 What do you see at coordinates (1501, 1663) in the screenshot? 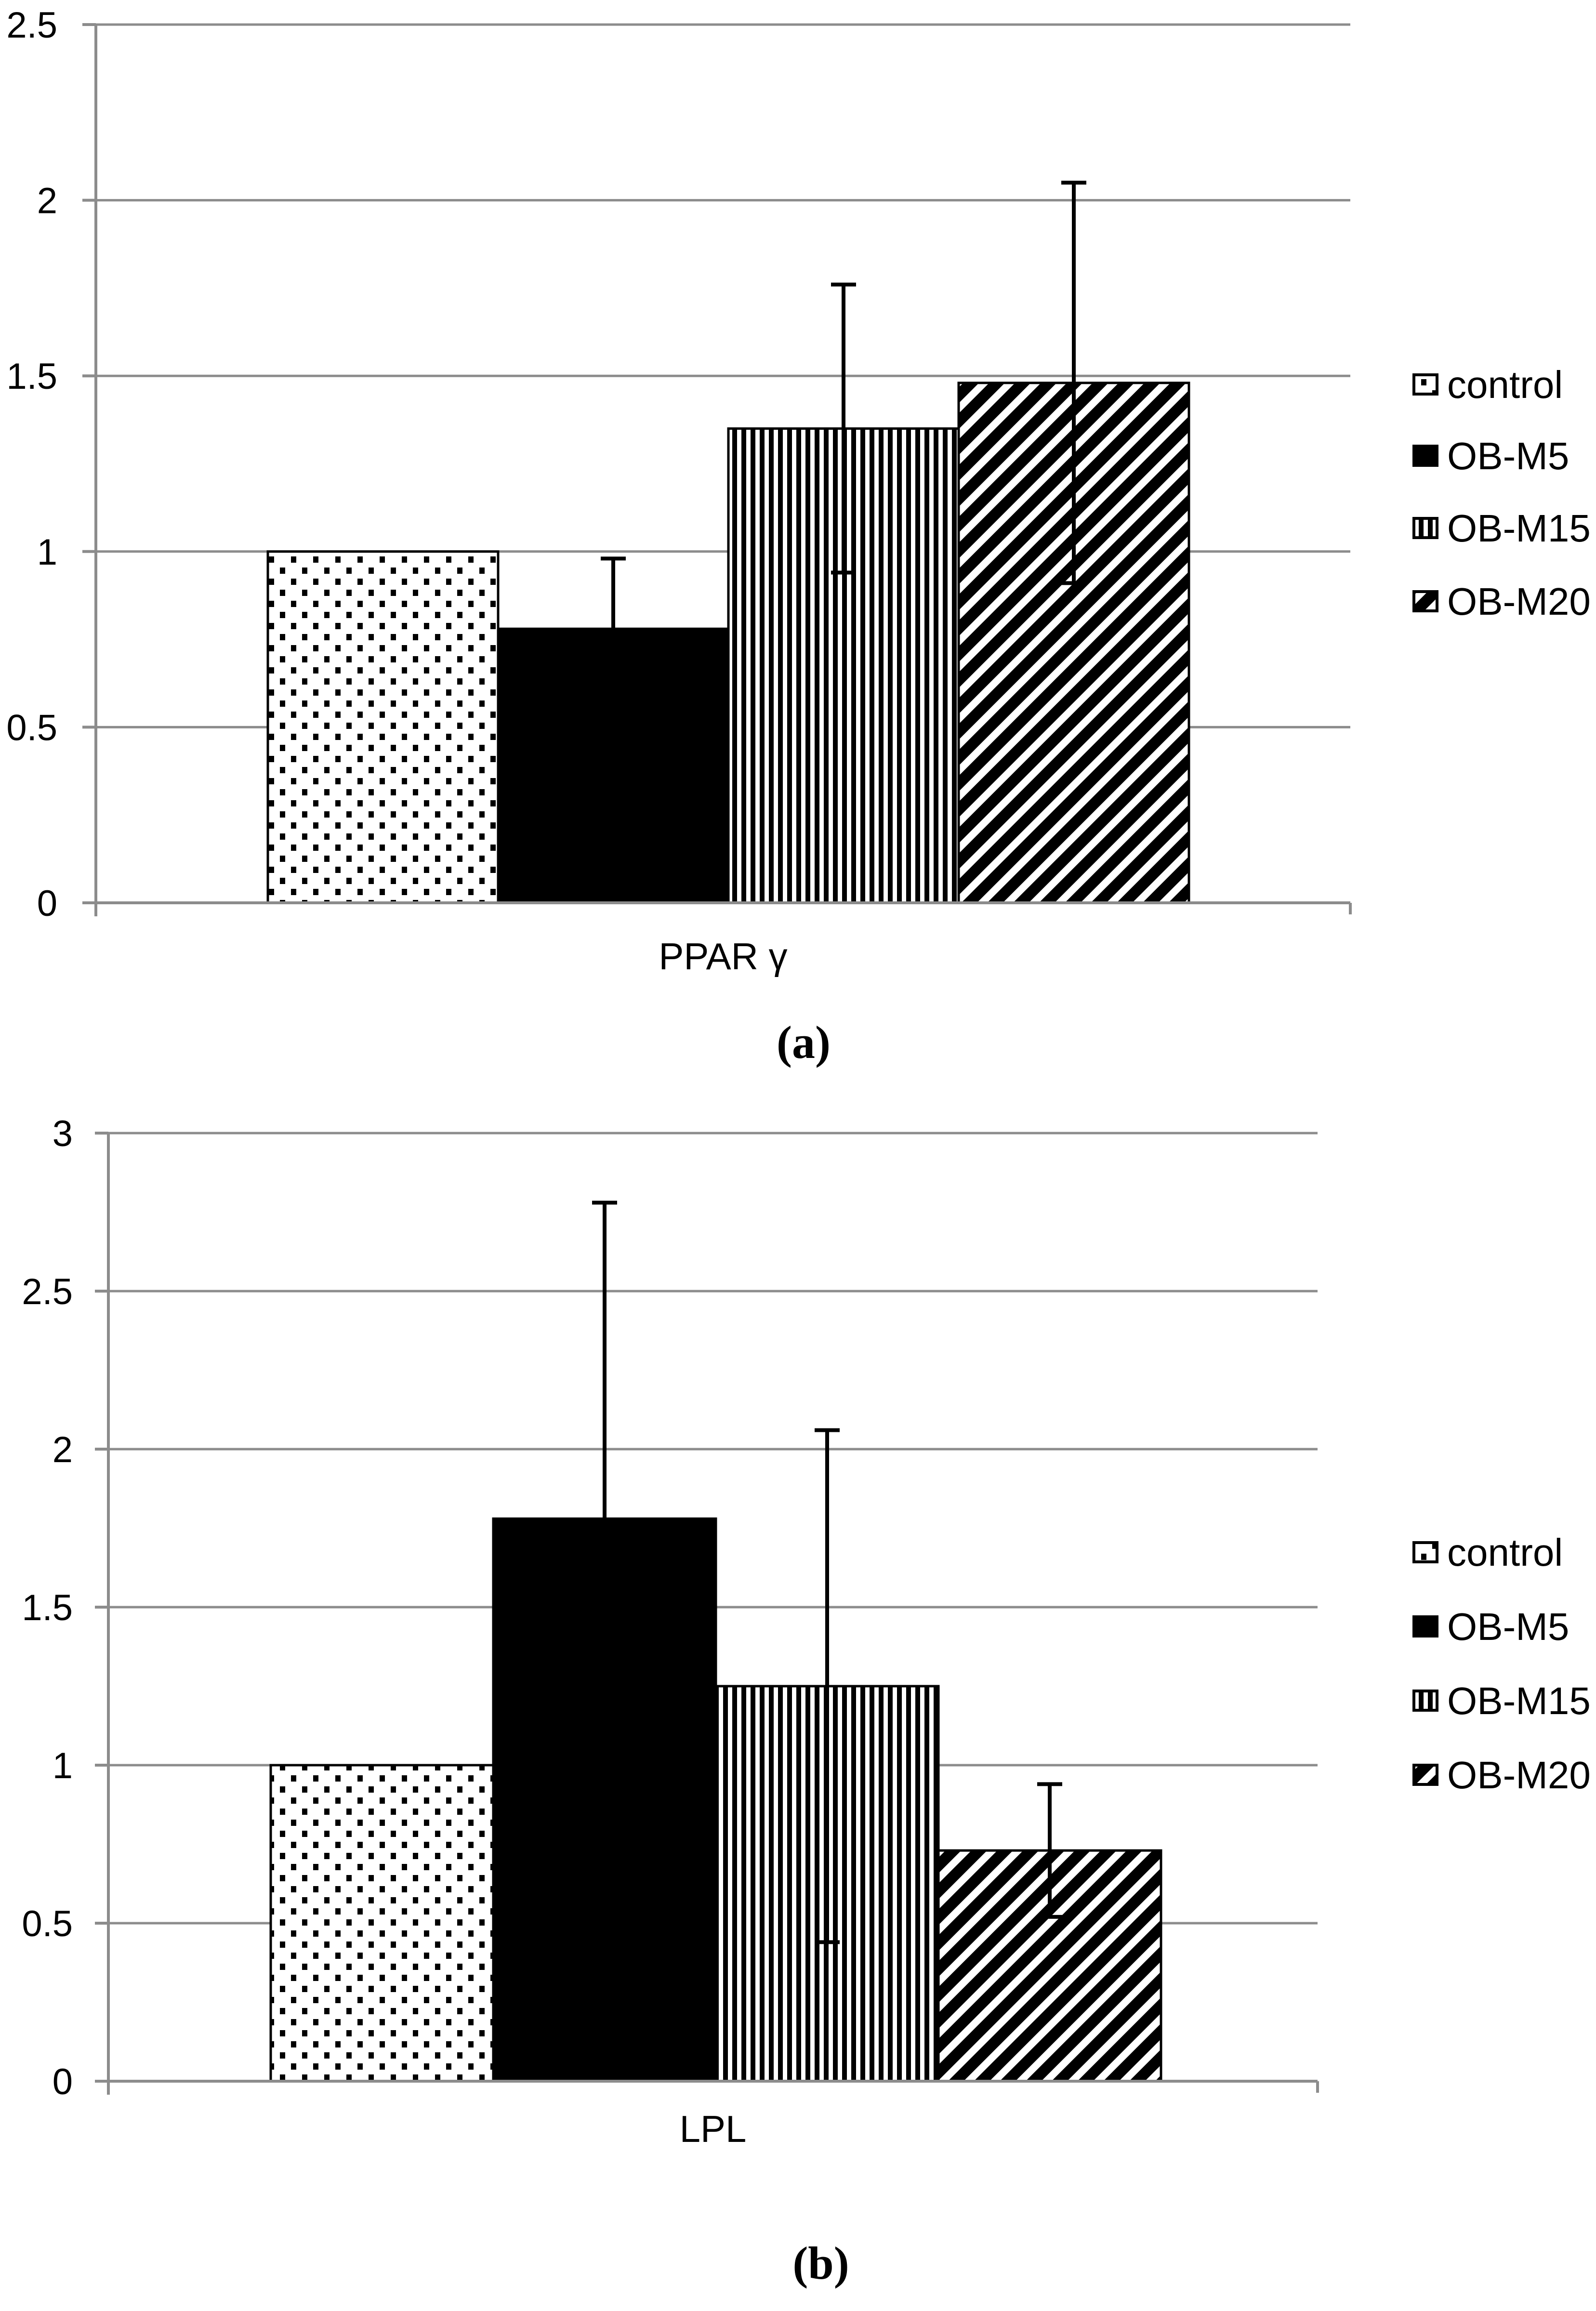
I see `legend-lpl: control OB-M5 OB-M15 OB-M20` at bounding box center [1501, 1663].